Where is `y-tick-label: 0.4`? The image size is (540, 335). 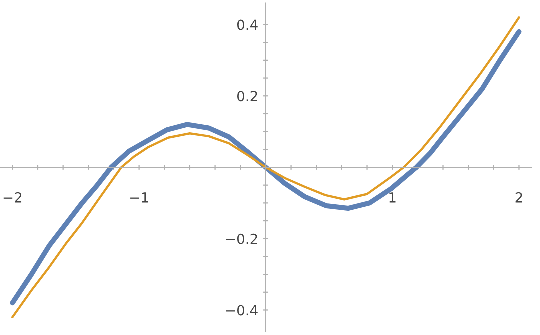 y-tick-label: 0.4 is located at coordinates (247, 25).